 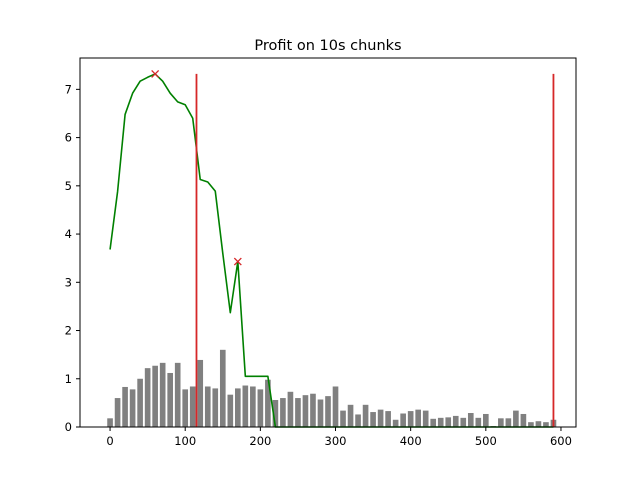 What do you see at coordinates (68, 282) in the screenshot?
I see `y-tick-label: 3` at bounding box center [68, 282].